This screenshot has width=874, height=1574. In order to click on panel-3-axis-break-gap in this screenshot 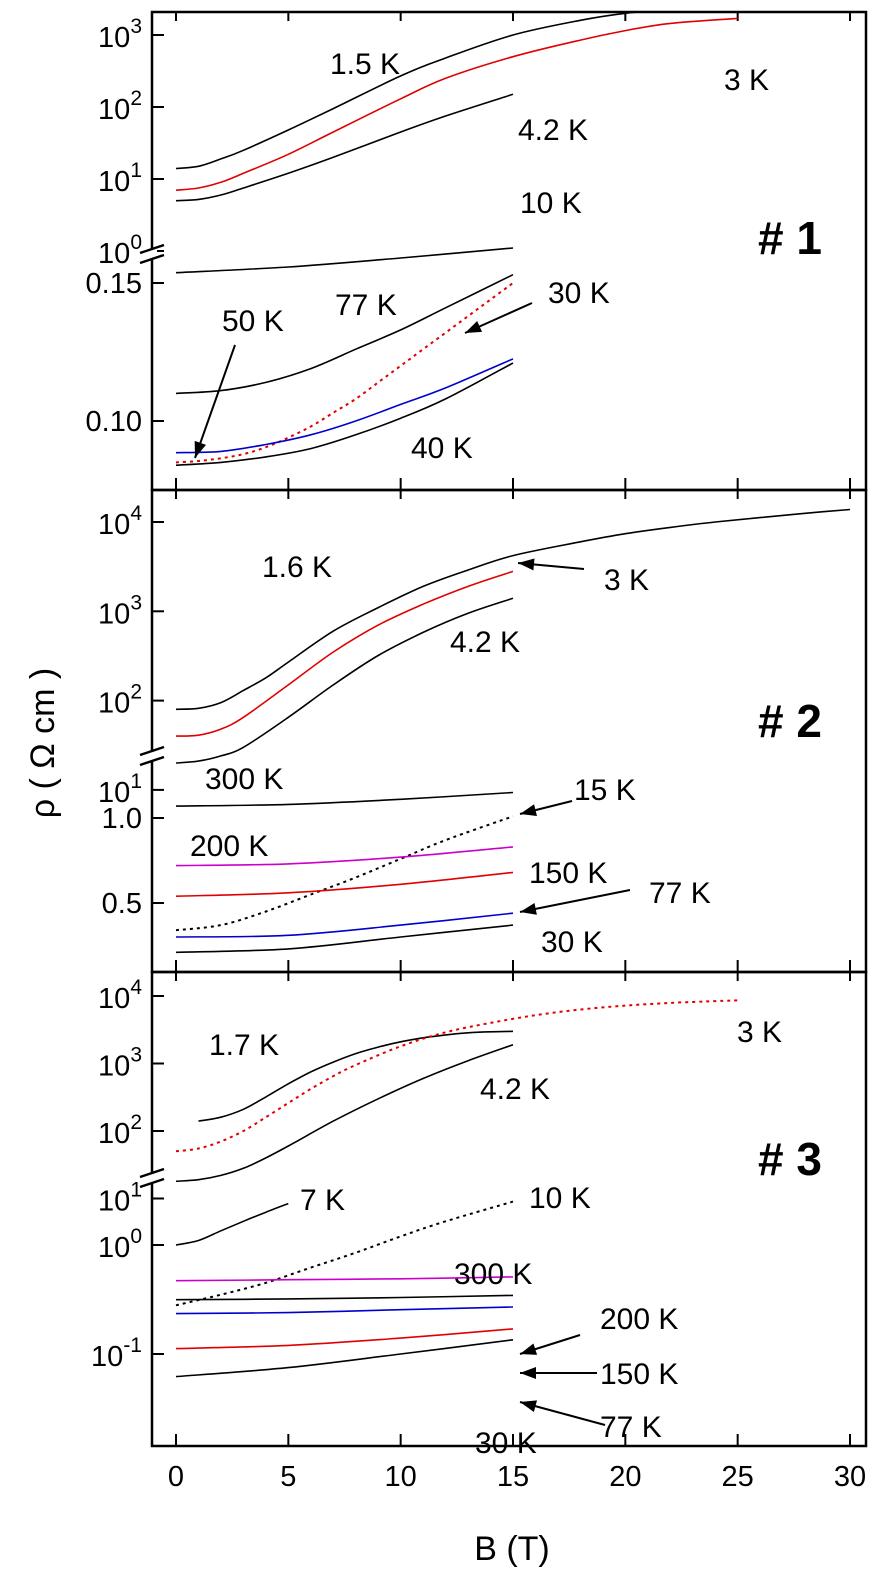, I will do `click(152, 1179)`.